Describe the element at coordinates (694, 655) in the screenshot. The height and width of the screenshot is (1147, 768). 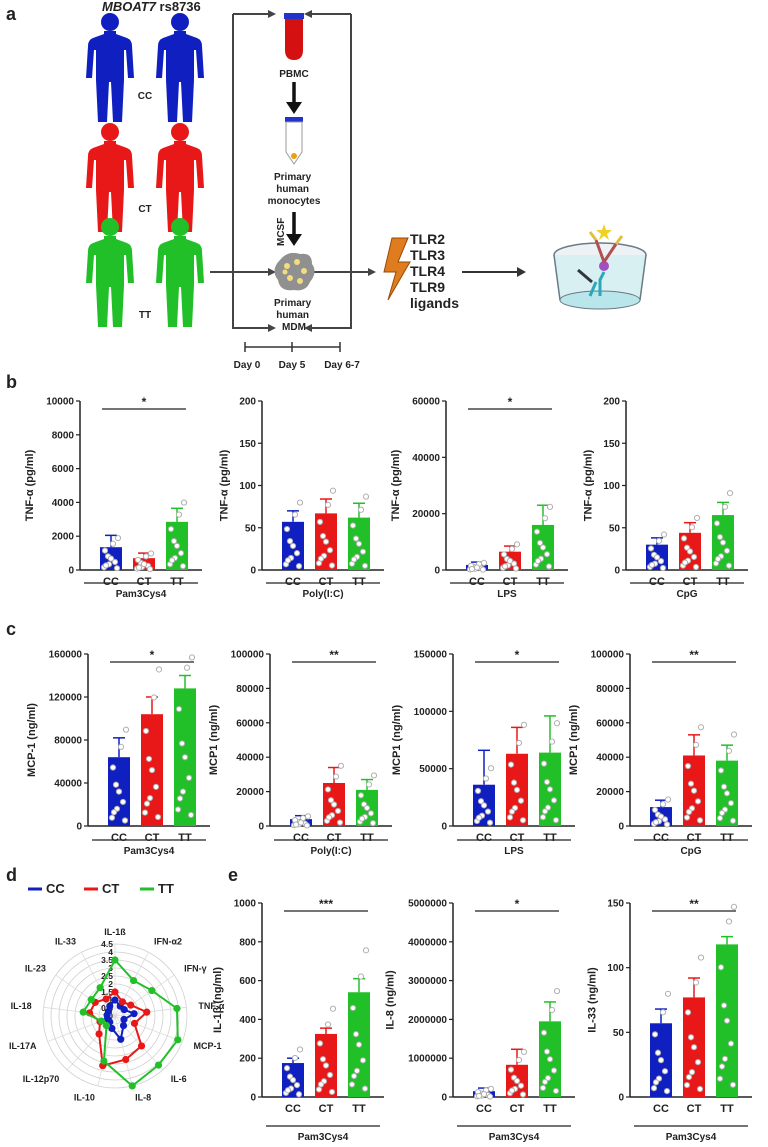
I see `significance-marker: **` at that location.